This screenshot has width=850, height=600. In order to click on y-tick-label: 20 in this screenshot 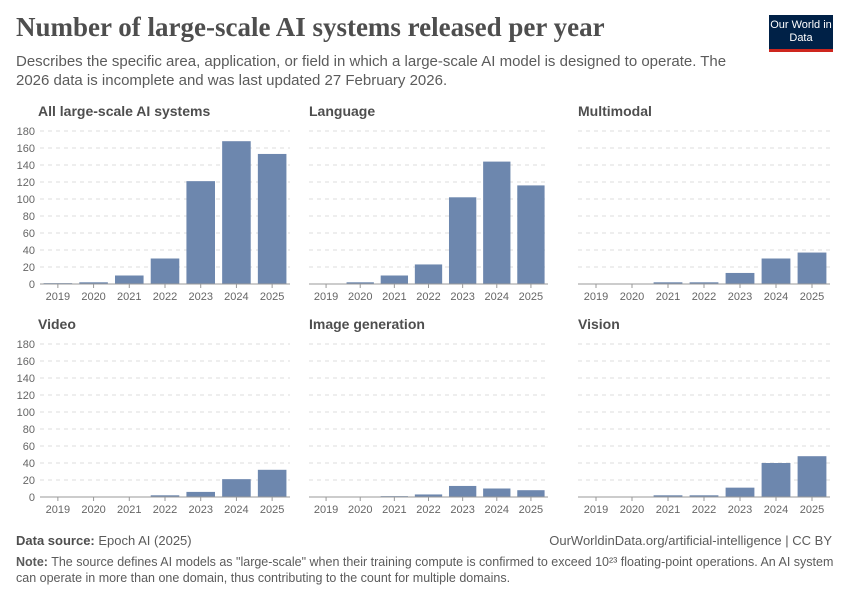, I will do `click(29, 481)`.